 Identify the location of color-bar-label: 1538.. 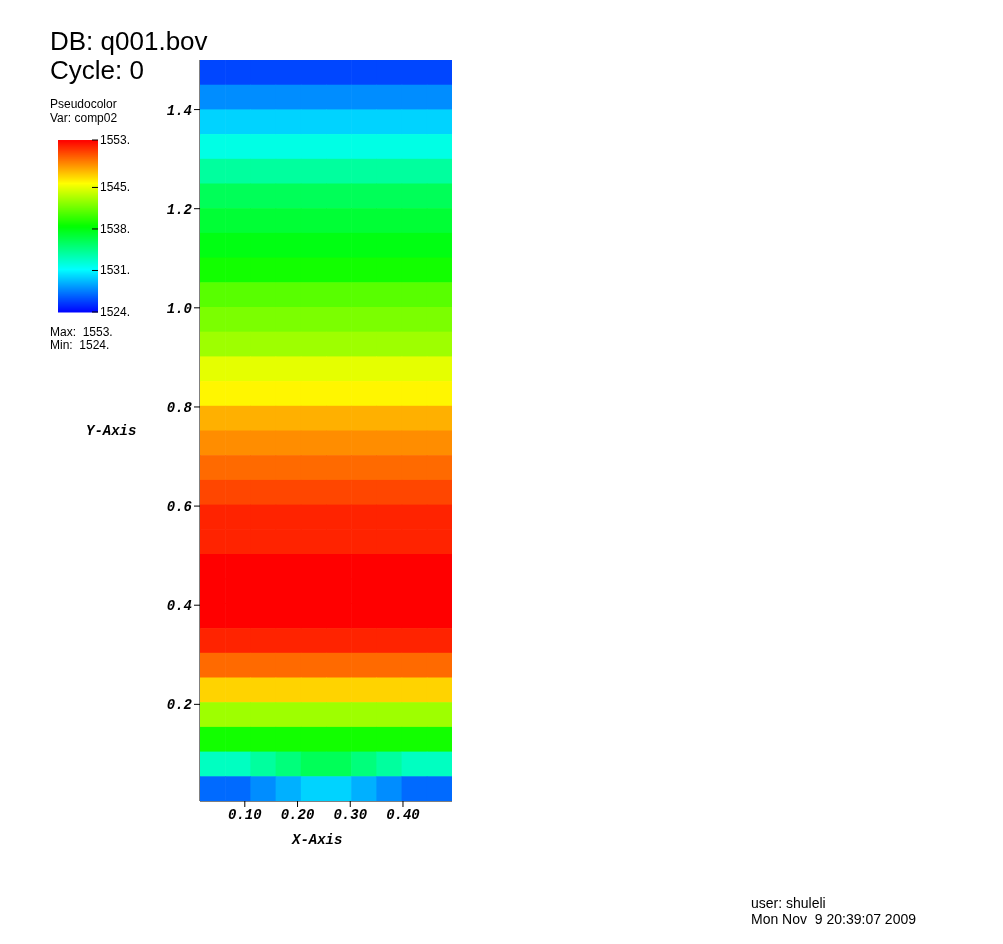
(115, 228).